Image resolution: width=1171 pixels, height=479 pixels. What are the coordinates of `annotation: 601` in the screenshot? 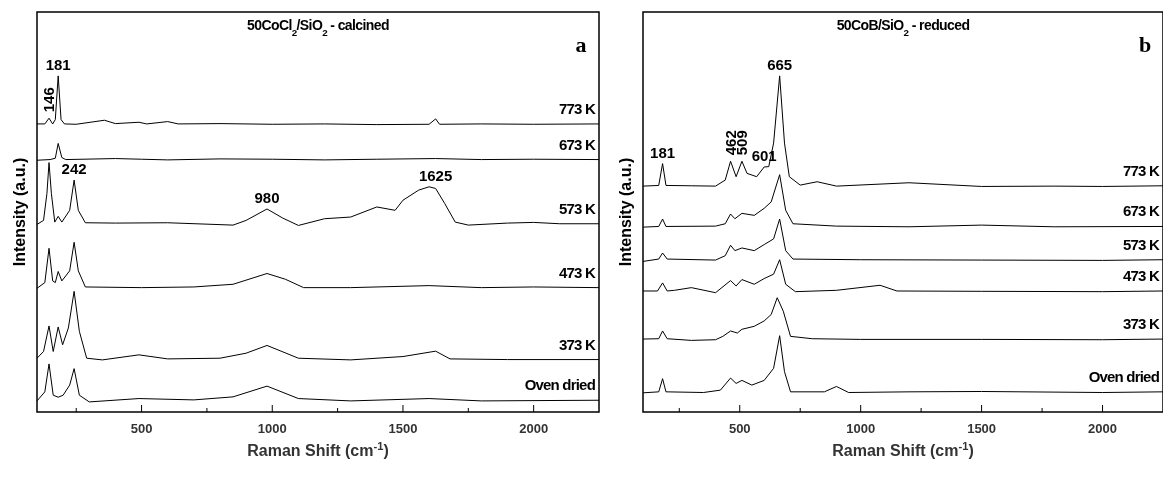 It's located at (764, 155).